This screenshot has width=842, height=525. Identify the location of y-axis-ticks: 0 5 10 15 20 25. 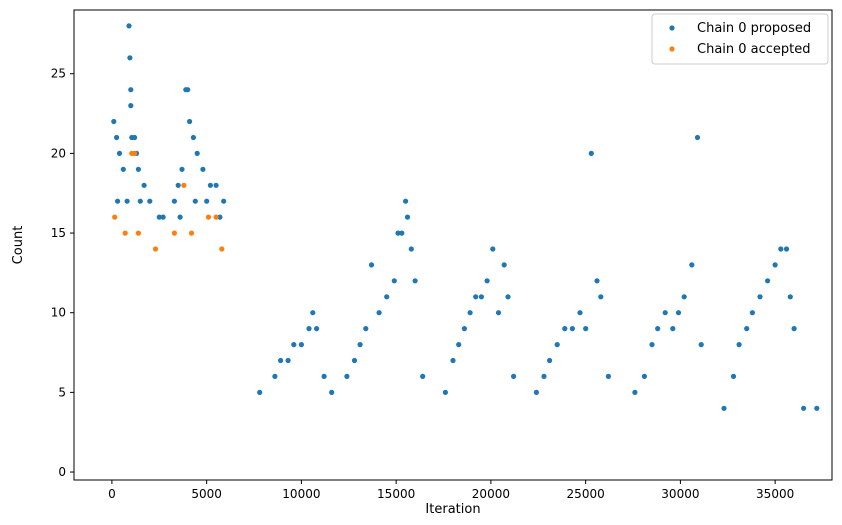
(62, 273).